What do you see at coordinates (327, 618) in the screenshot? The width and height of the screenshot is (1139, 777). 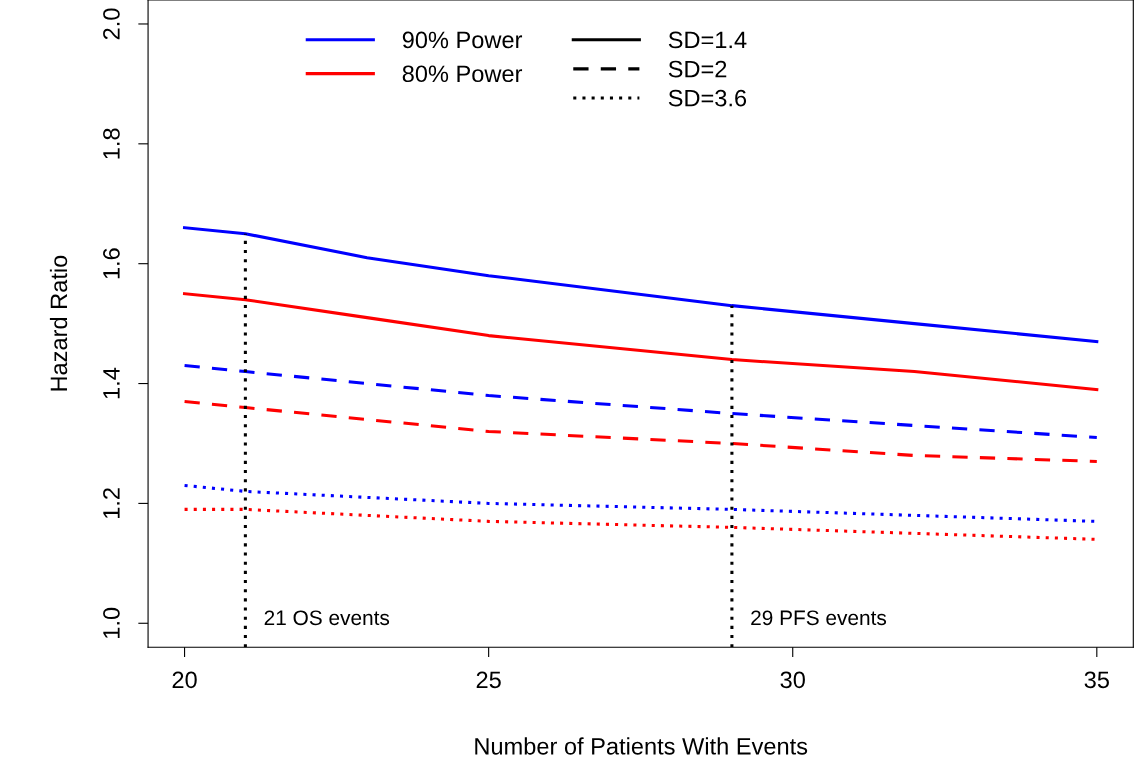 I see `ref-line-label: 21 OS events` at bounding box center [327, 618].